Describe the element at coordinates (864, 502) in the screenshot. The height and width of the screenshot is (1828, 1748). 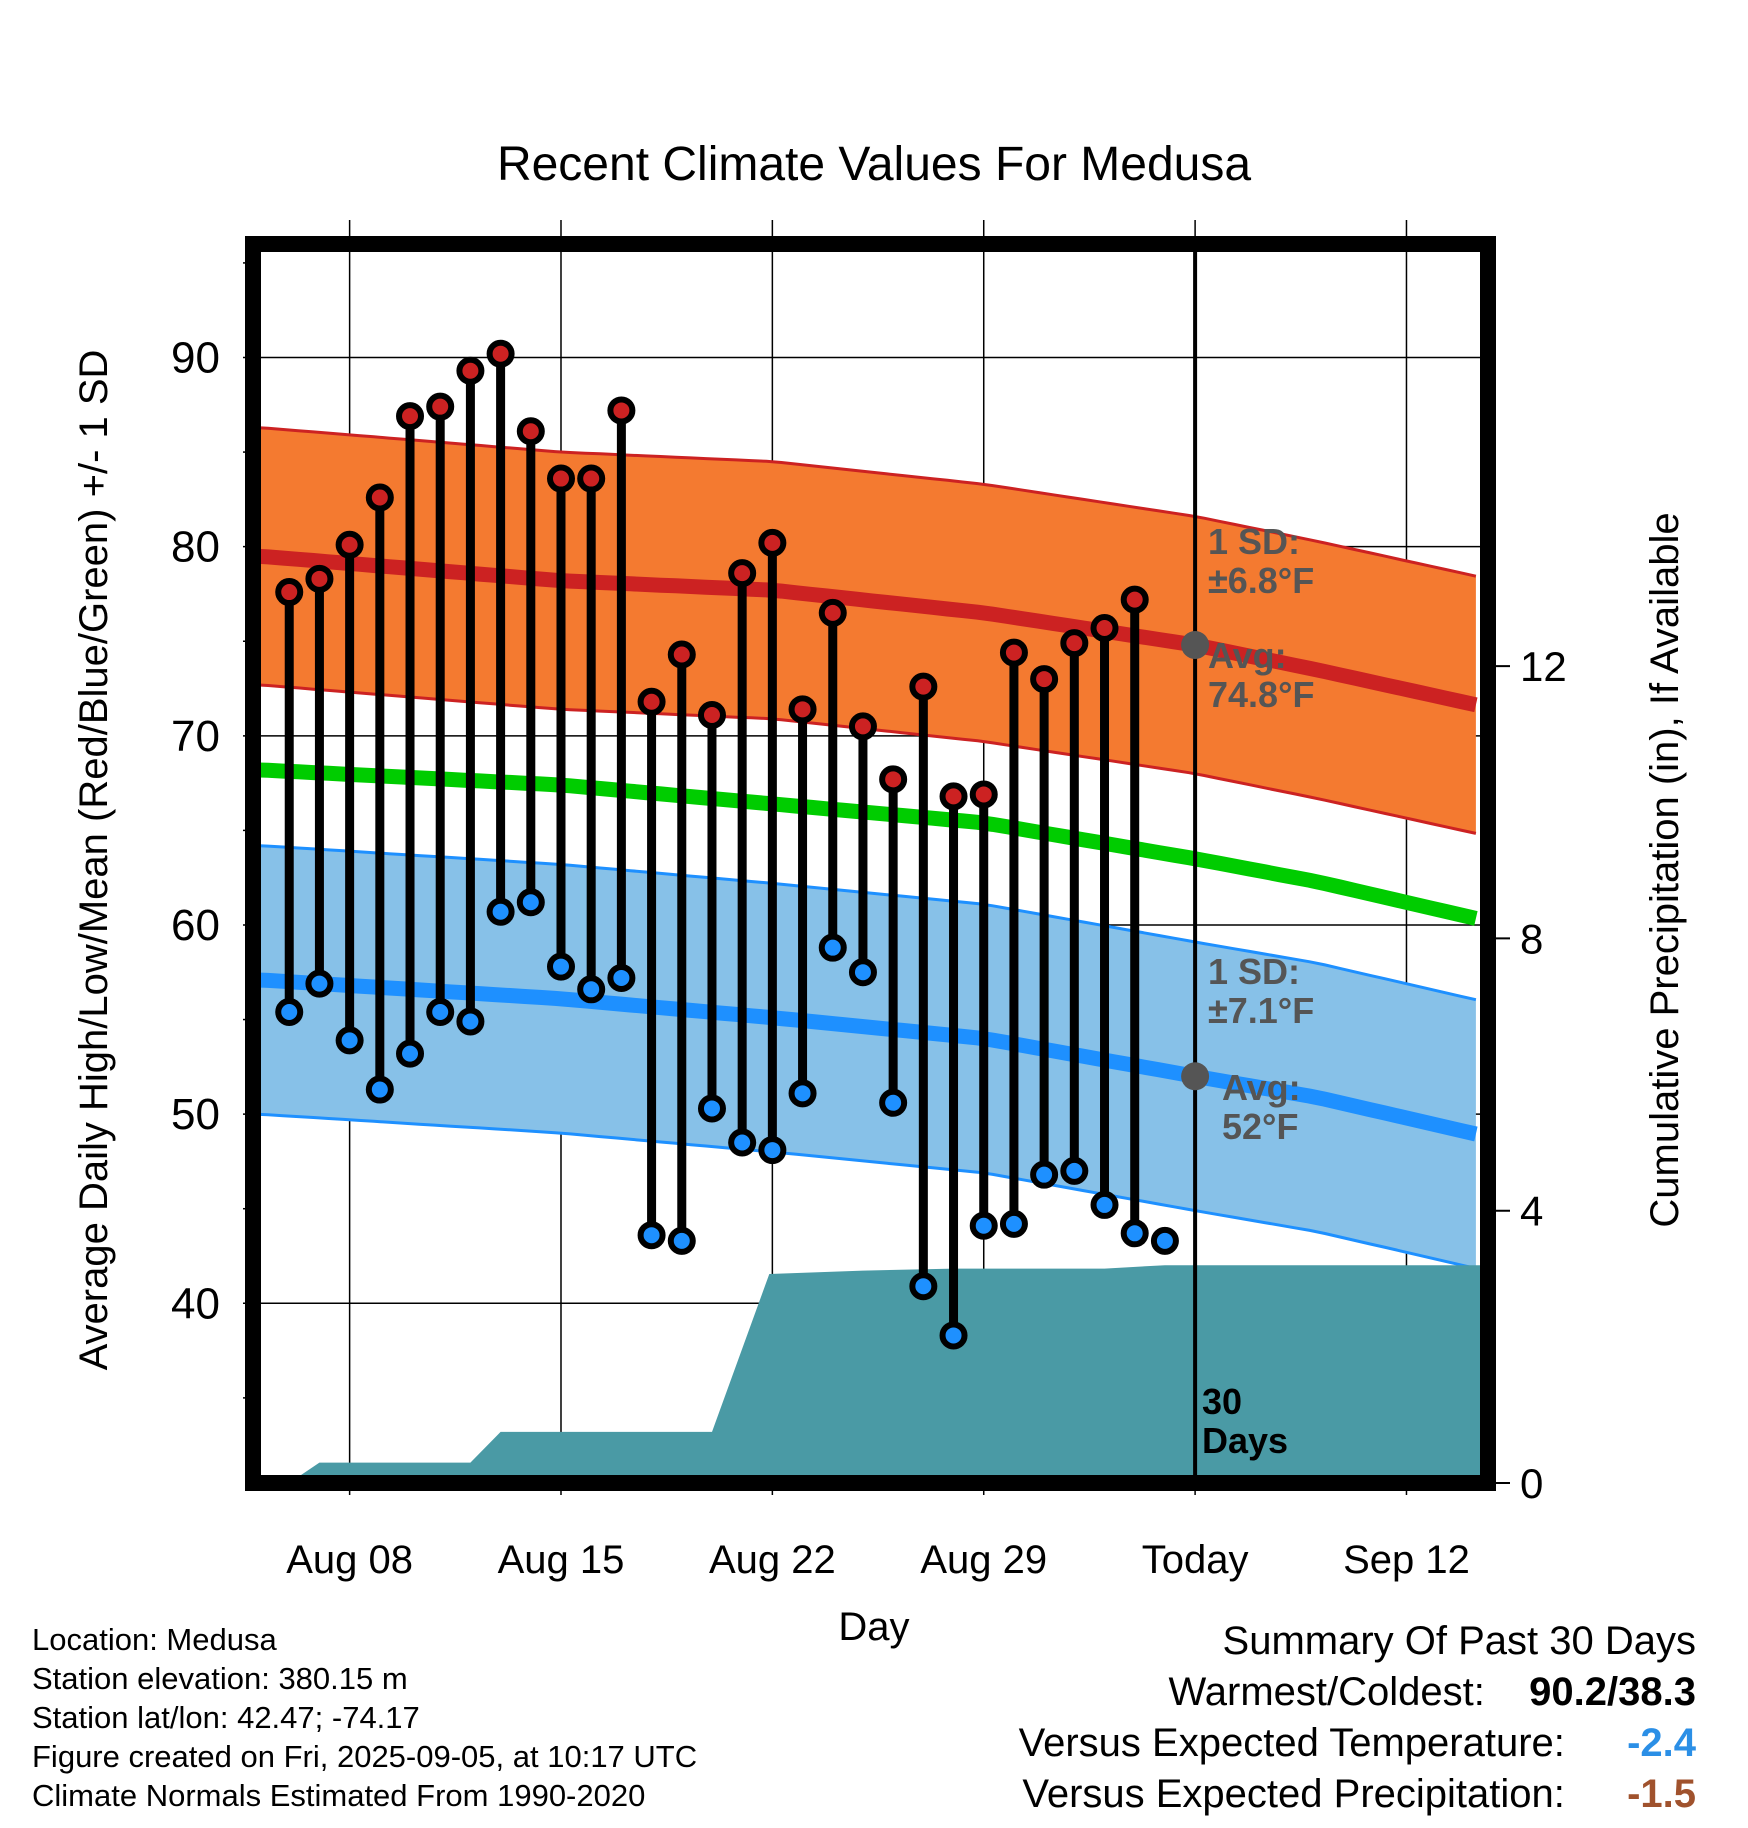
I see `high-band-upper-edge` at that location.